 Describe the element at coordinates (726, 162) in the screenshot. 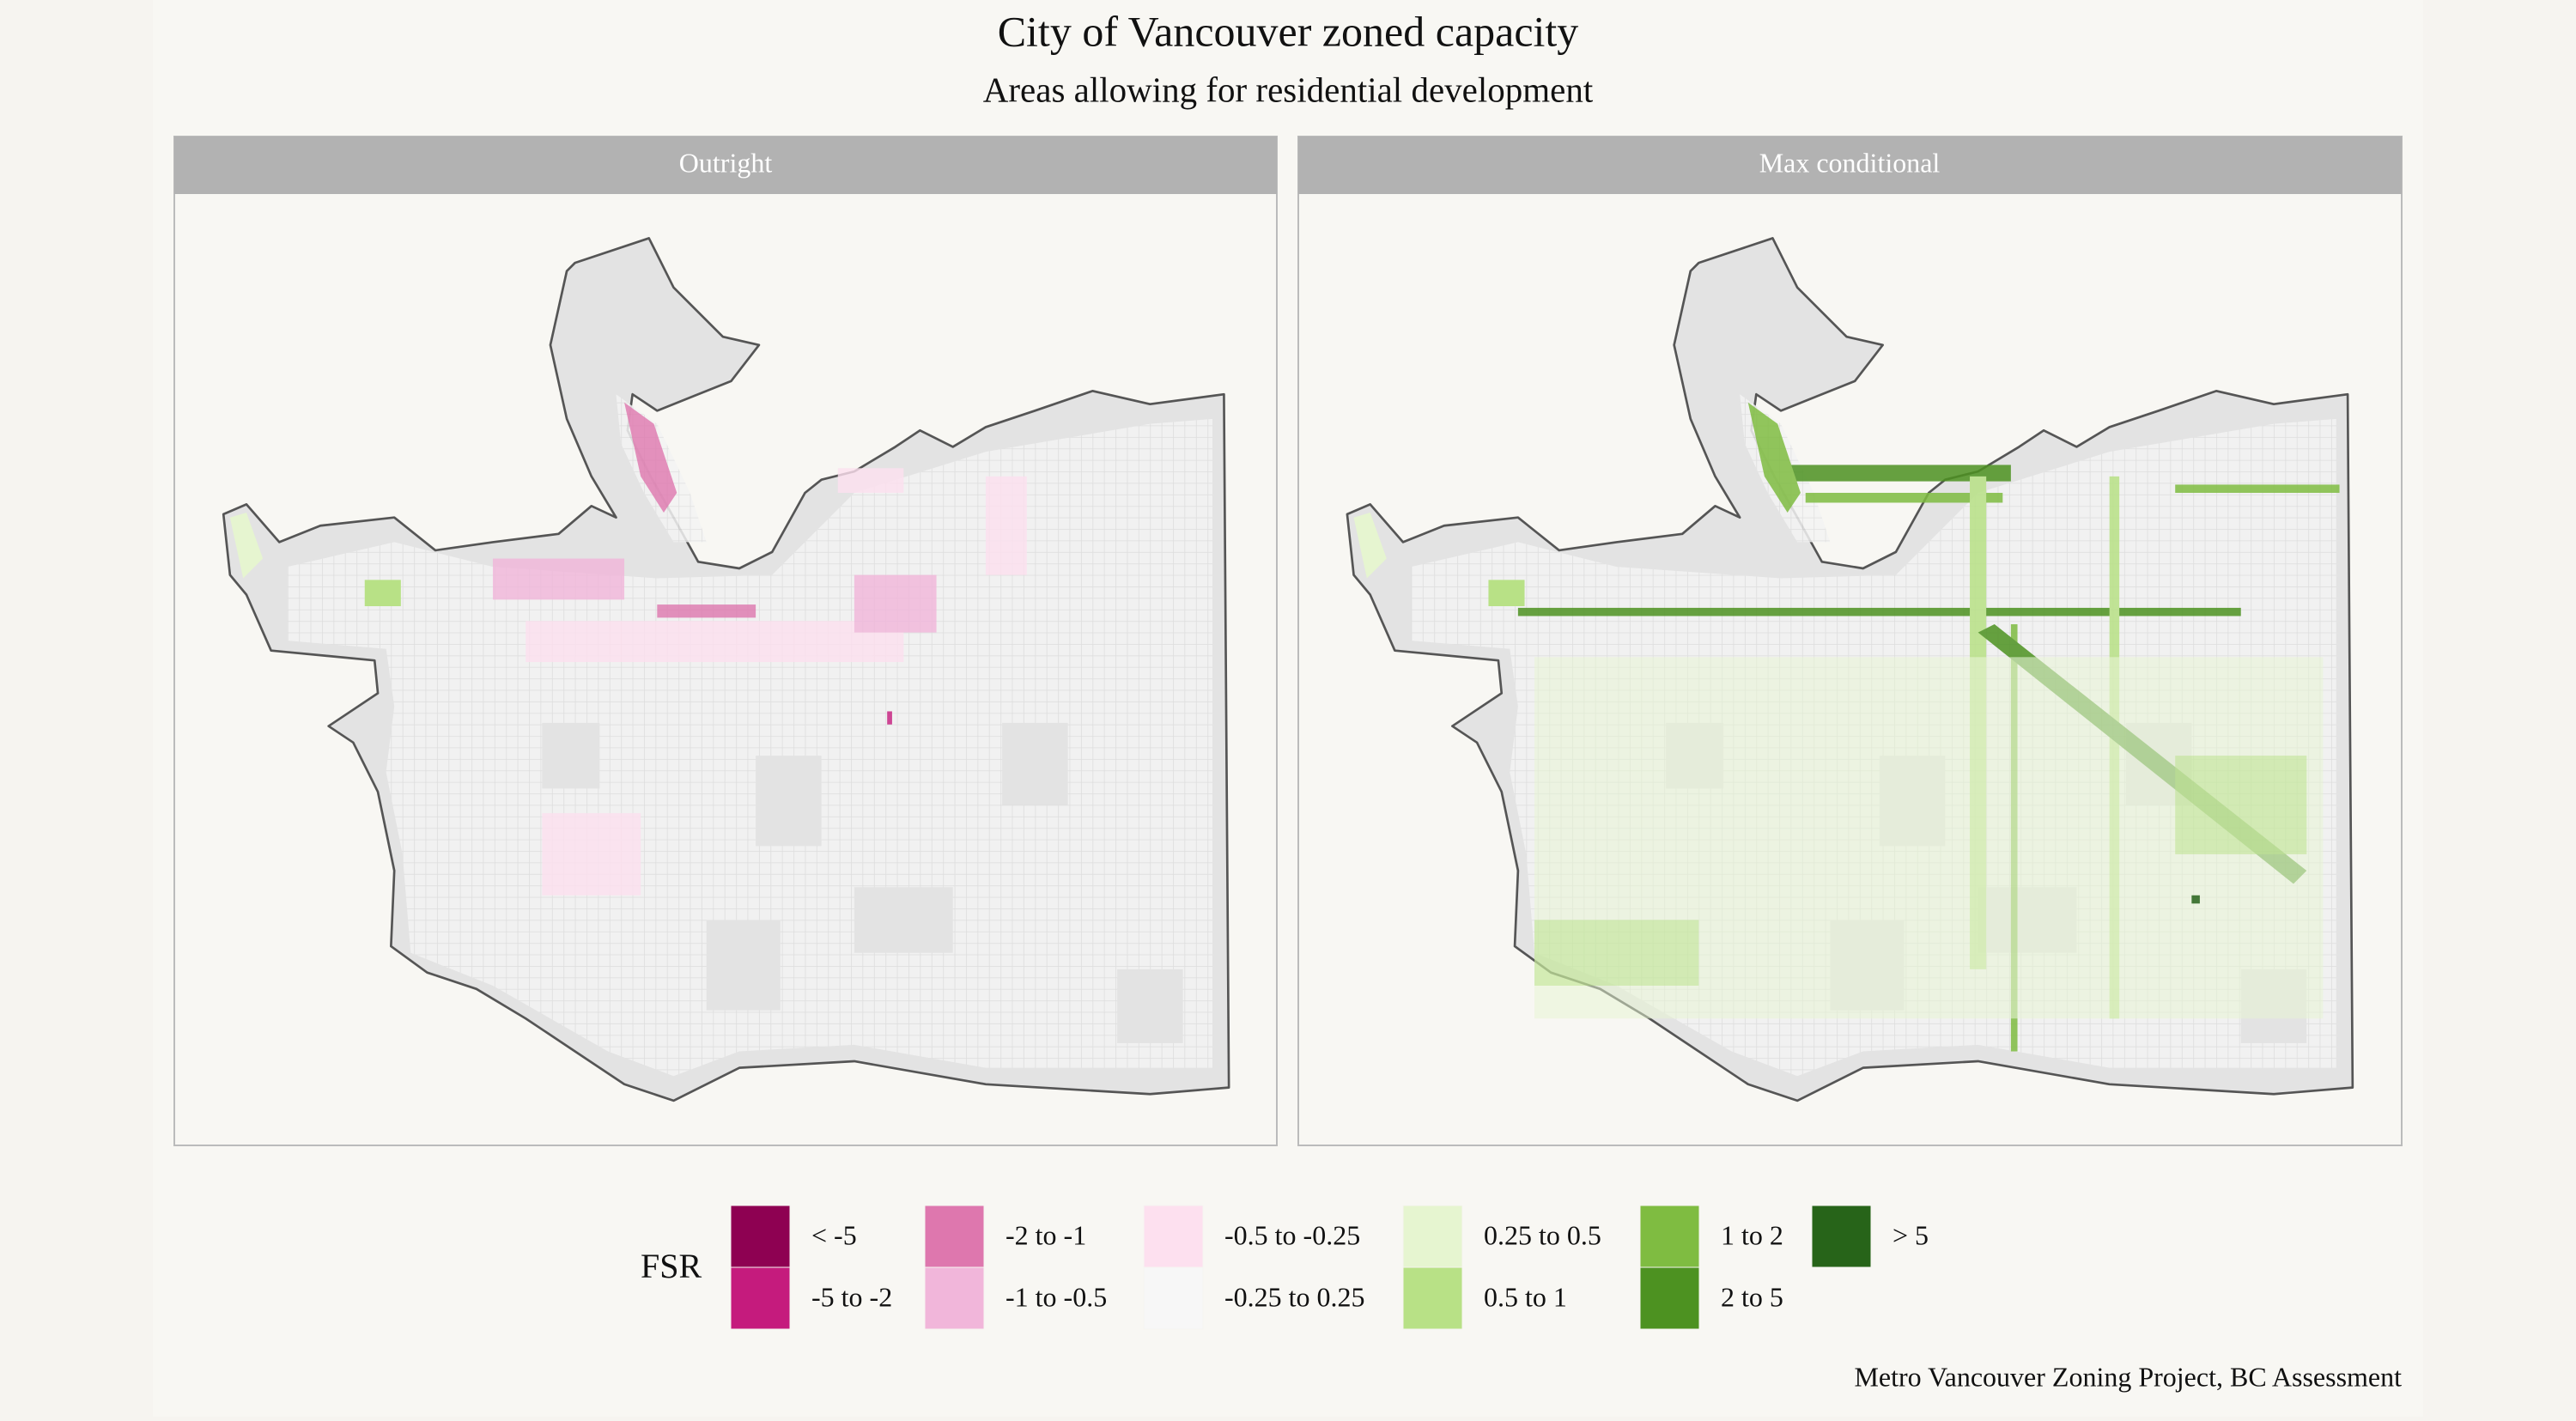

I see `panel-label: Outright` at that location.